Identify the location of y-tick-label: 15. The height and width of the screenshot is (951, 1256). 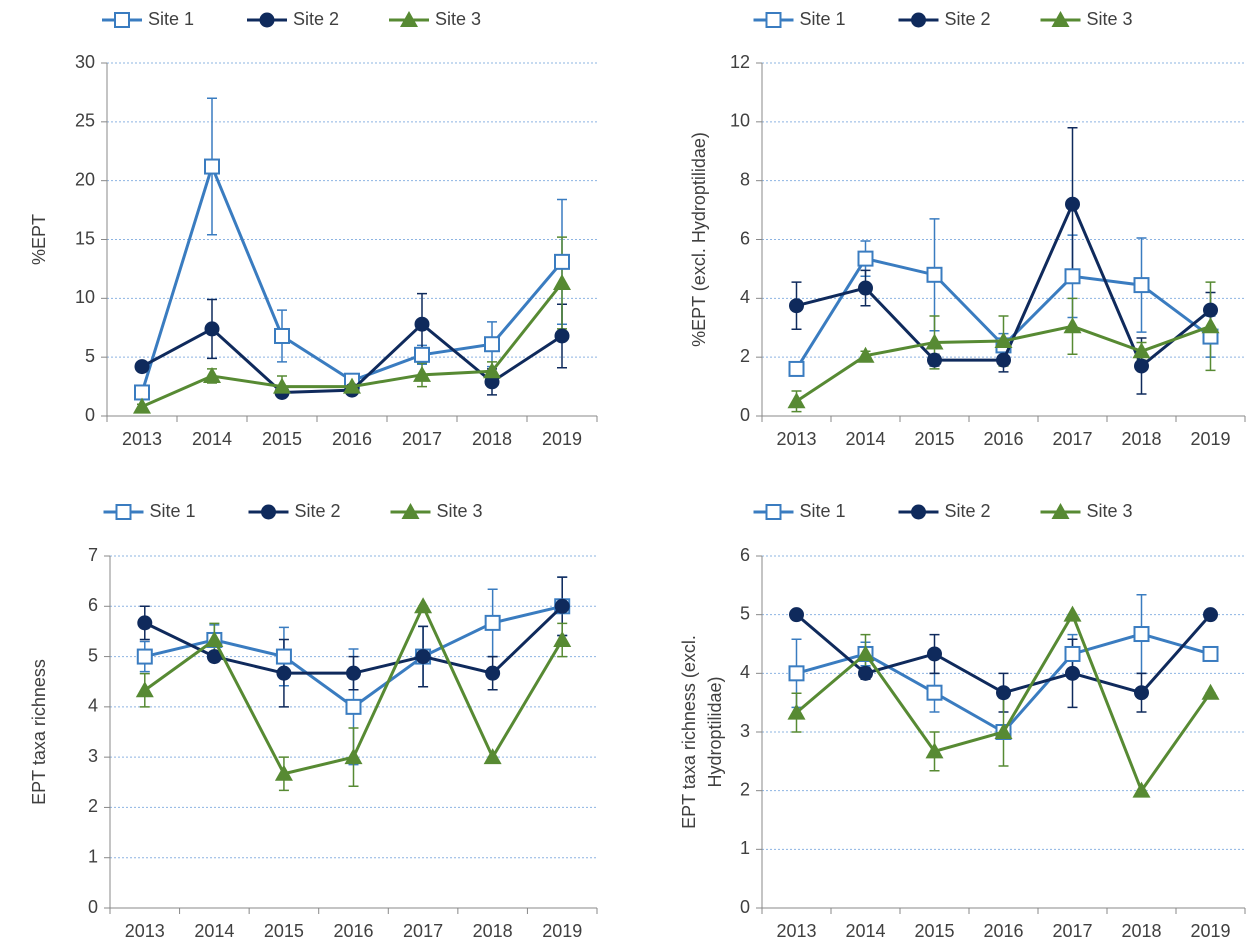
(85, 238).